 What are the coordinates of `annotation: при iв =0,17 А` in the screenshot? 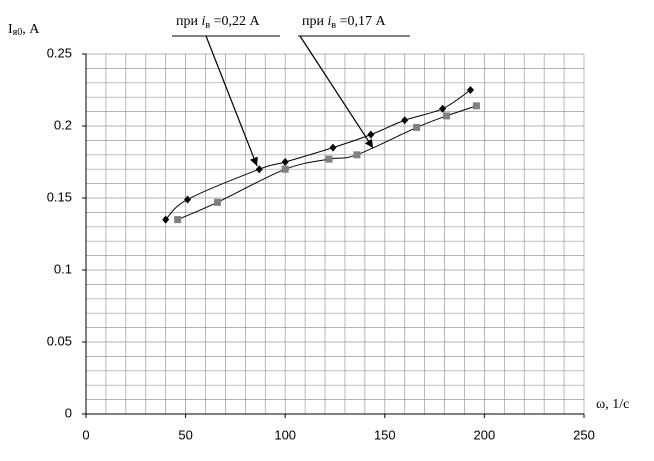 It's located at (344, 22).